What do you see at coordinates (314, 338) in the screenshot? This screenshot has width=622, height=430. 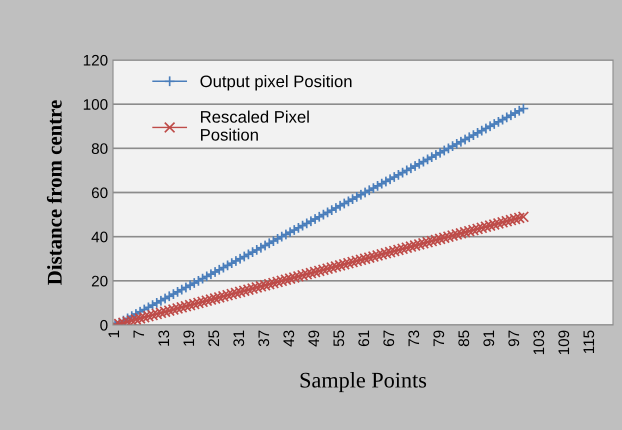 I see `x-tick-label: 49` at bounding box center [314, 338].